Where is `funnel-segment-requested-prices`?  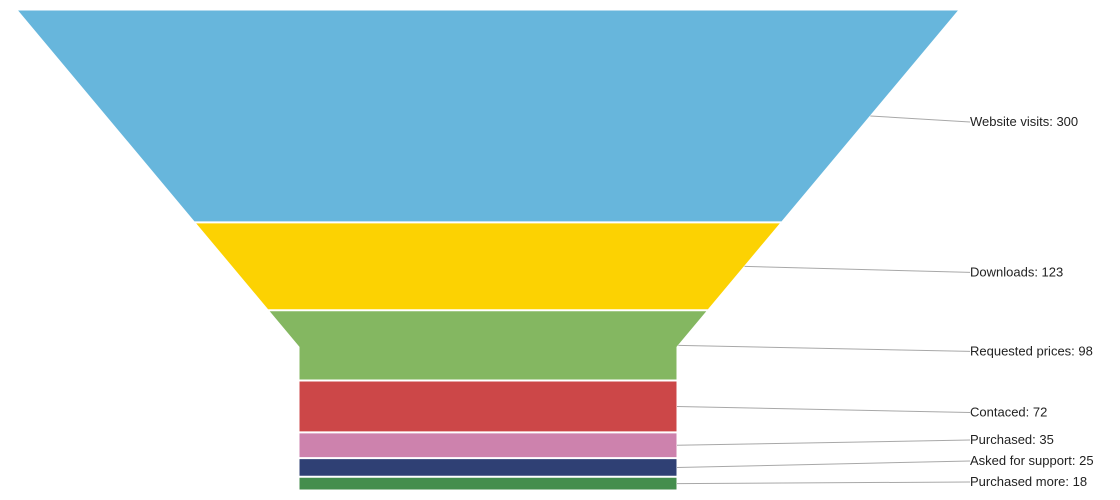 funnel-segment-requested-prices is located at coordinates (488, 345).